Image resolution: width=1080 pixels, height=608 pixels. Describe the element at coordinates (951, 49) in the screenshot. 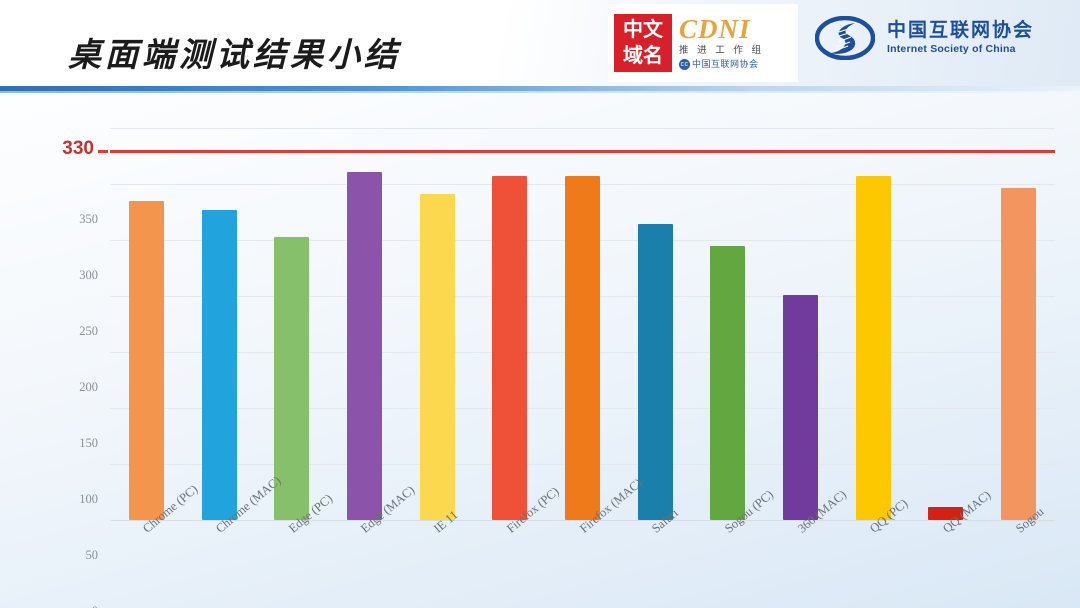

I see `isc-name-en: Internet Society of China` at that location.